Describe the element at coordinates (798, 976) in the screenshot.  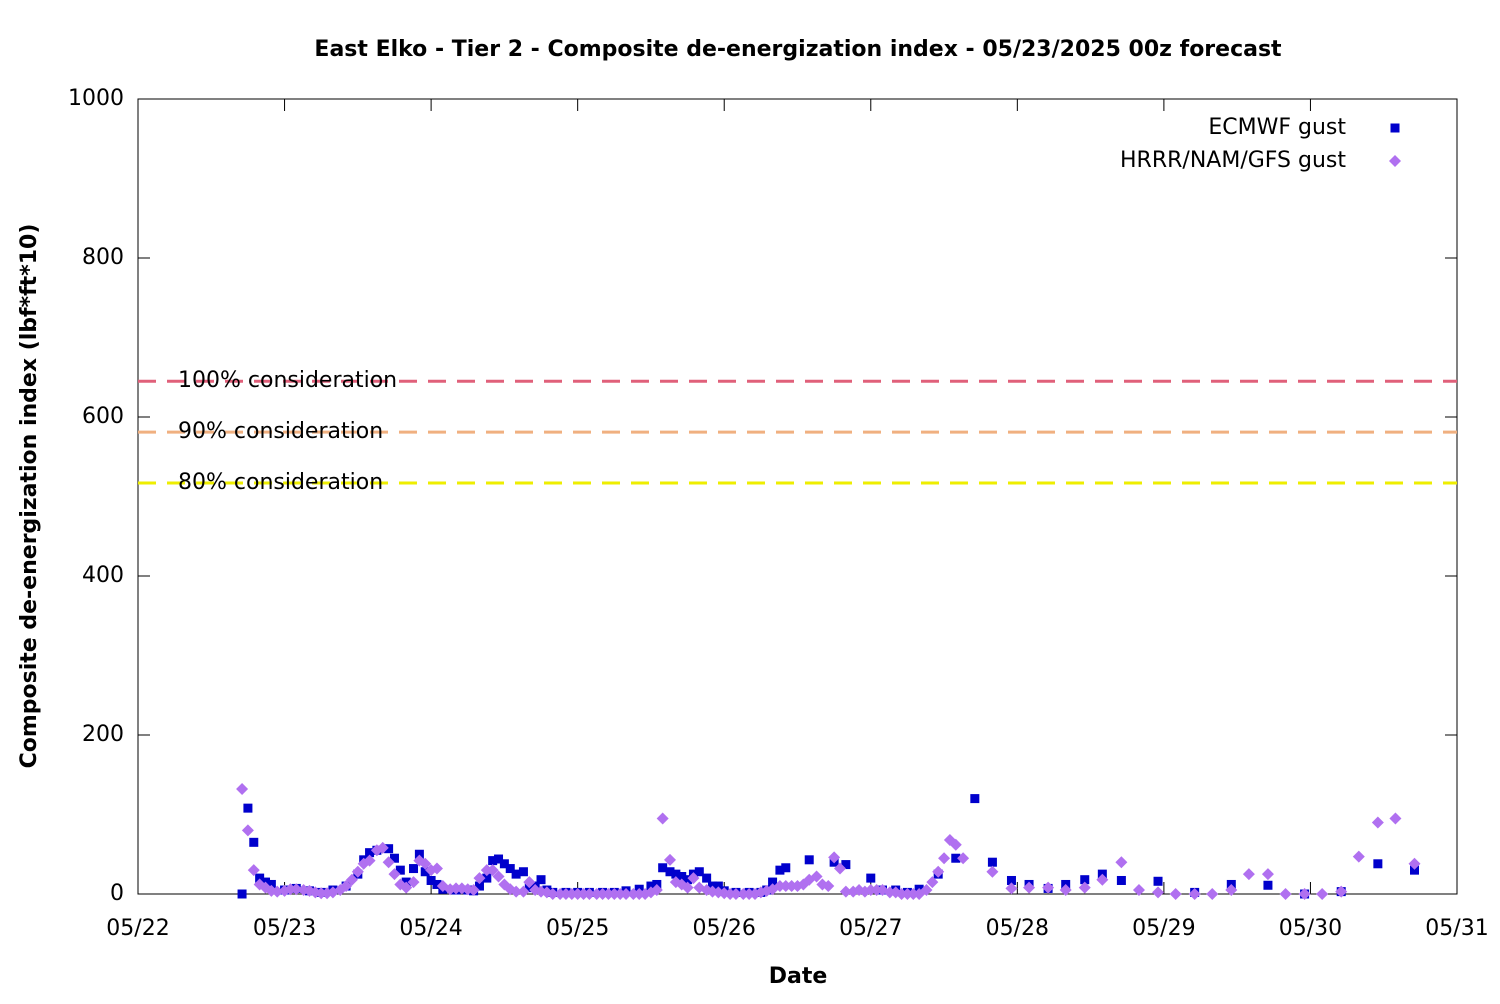
I see `x-axis-label: Date` at that location.